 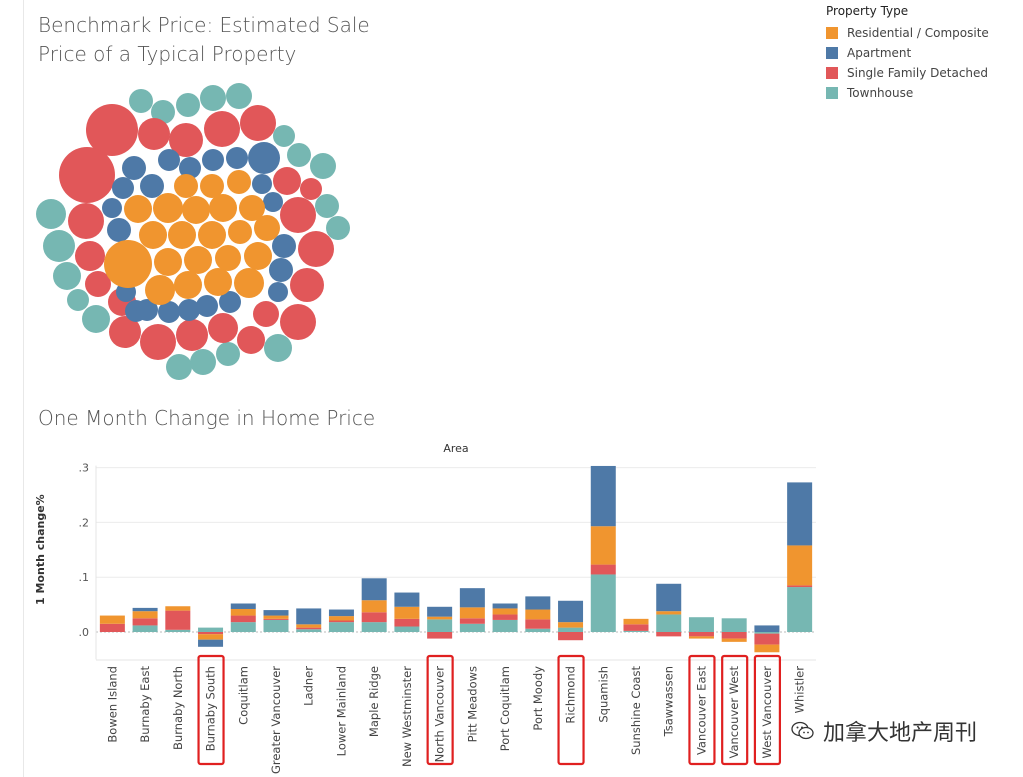 What do you see at coordinates (276, 617) in the screenshot?
I see `bar-greater-vancouver-residential-composite` at bounding box center [276, 617].